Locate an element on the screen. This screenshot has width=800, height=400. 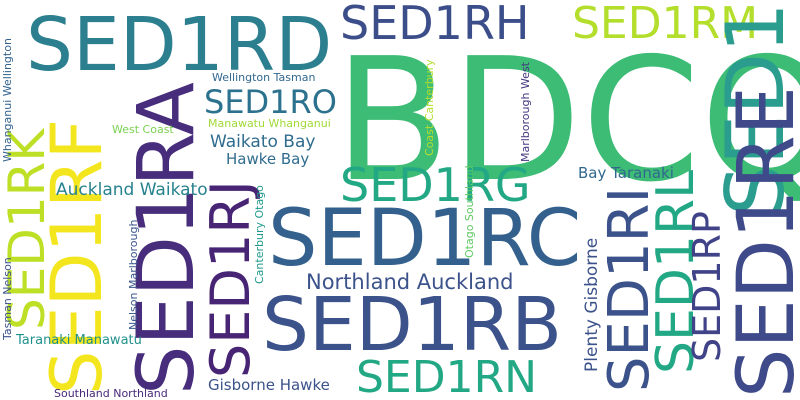
phrase-hawke-bay: Hawke Bay is located at coordinates (268, 159).